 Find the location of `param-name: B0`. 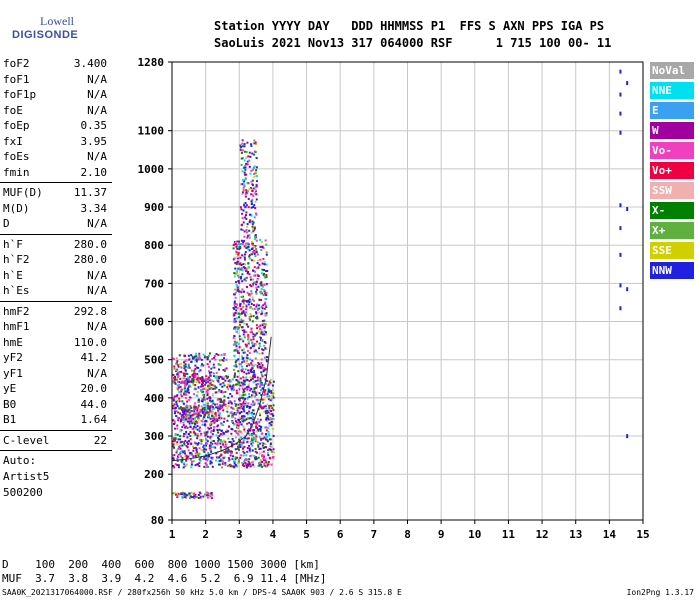

param-name: B0 is located at coordinates (10, 404).